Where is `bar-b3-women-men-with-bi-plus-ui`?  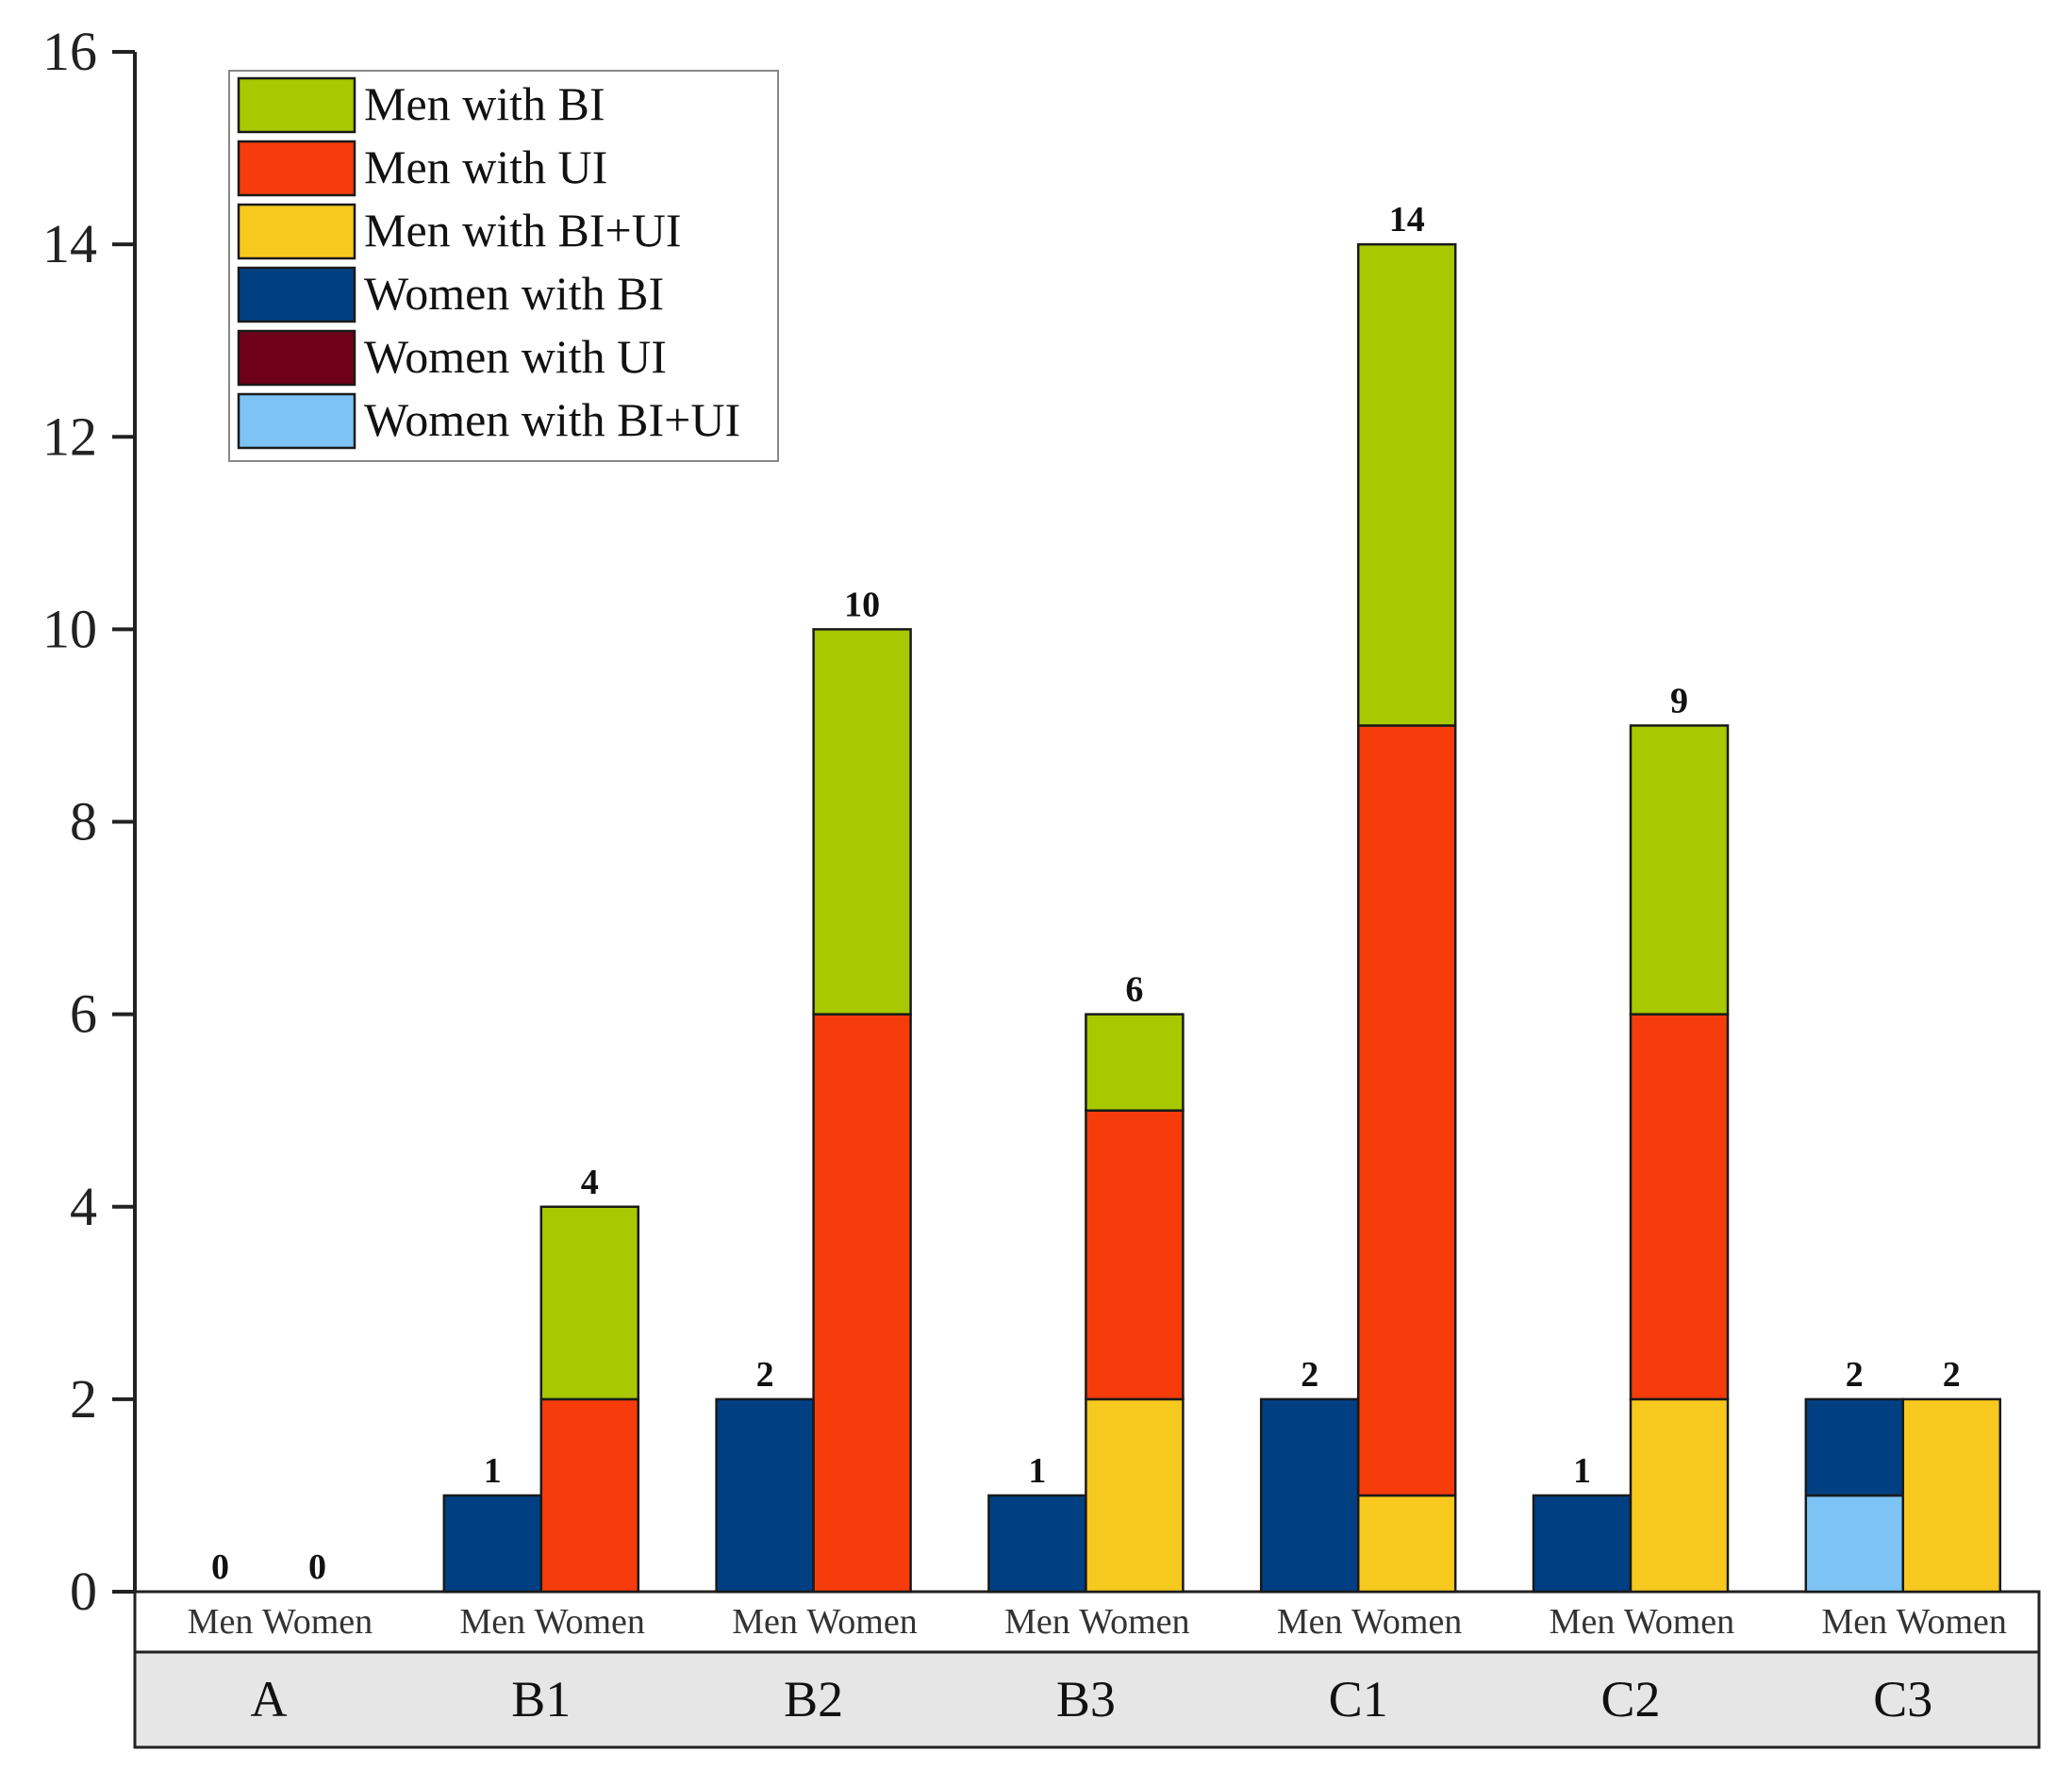
bar-b3-women-men-with-bi-plus-ui is located at coordinates (1135, 1495).